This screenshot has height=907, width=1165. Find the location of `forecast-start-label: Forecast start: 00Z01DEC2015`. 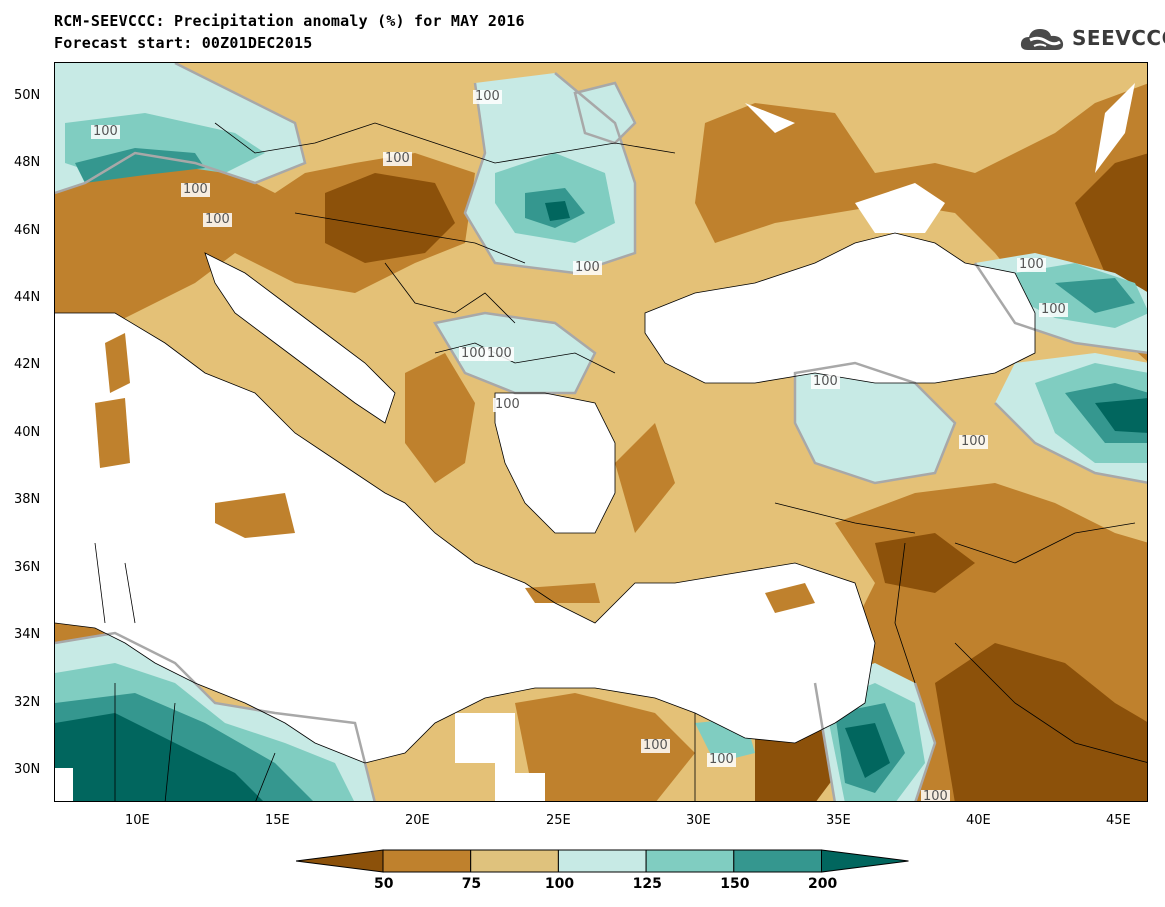

forecast-start-label: Forecast start: 00Z01DEC2015 is located at coordinates (183, 43).